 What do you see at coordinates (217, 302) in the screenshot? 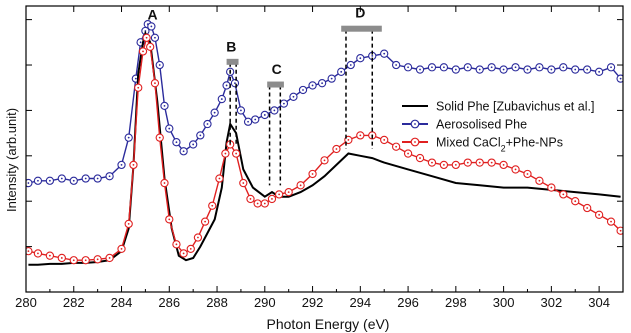
I see `x-tick-label: 288` at bounding box center [217, 302].